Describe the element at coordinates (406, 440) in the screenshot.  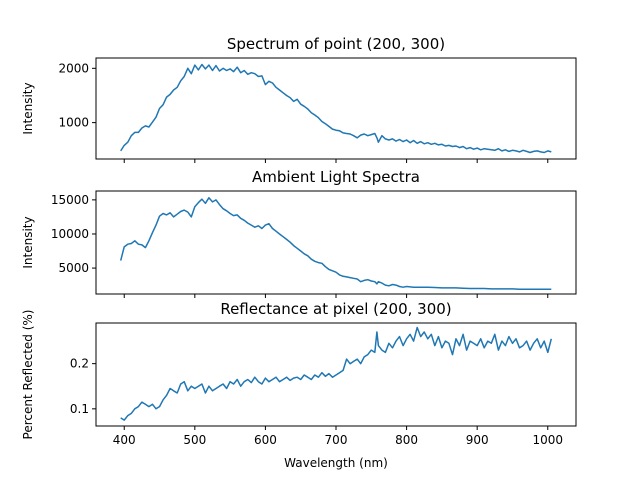
I see `x-tick-label: 800` at that location.